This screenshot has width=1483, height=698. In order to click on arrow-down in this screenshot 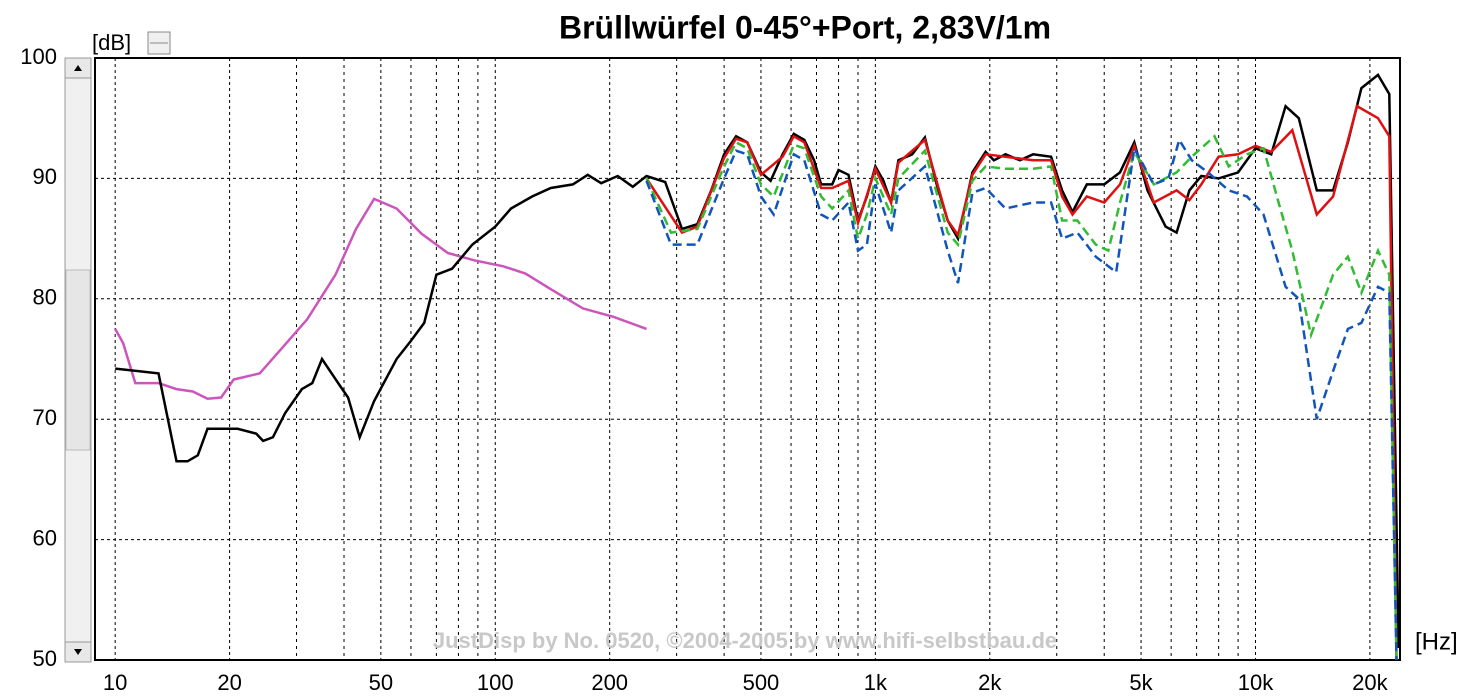, I will do `click(78, 652)`.